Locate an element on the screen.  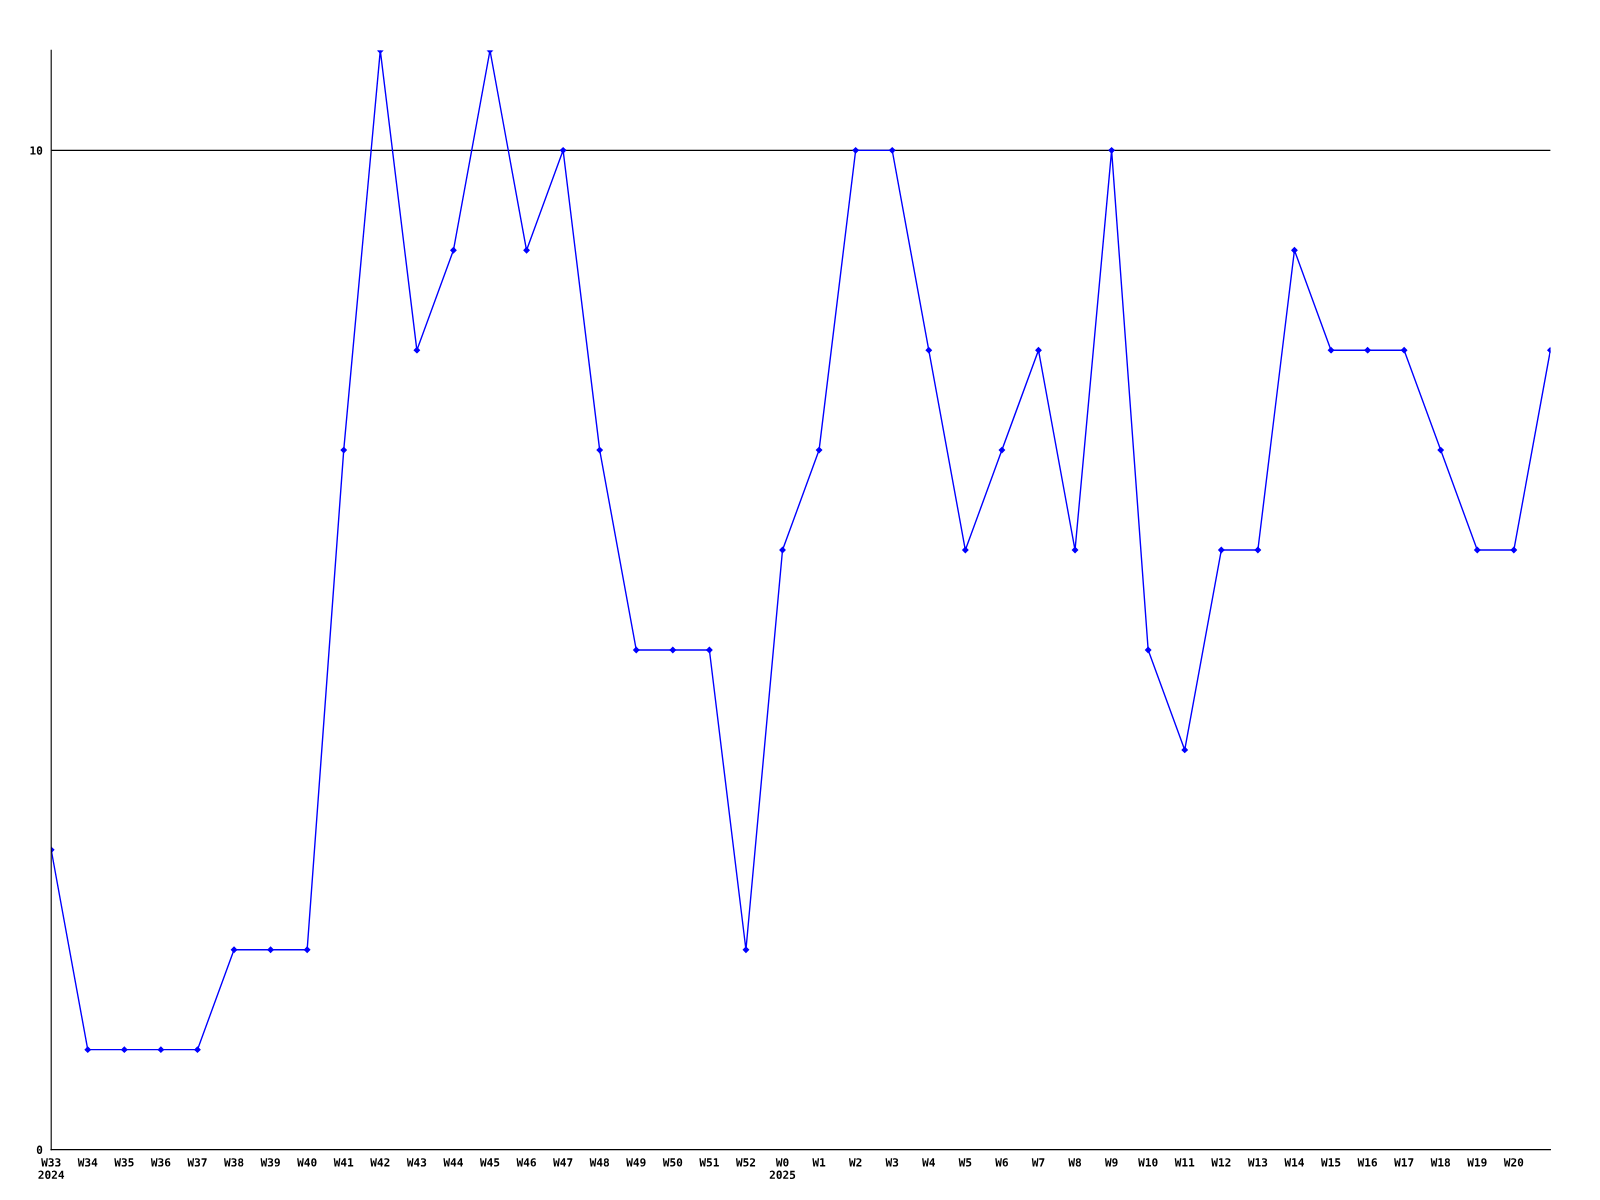
y-tick-label: 10 is located at coordinates (36, 150).